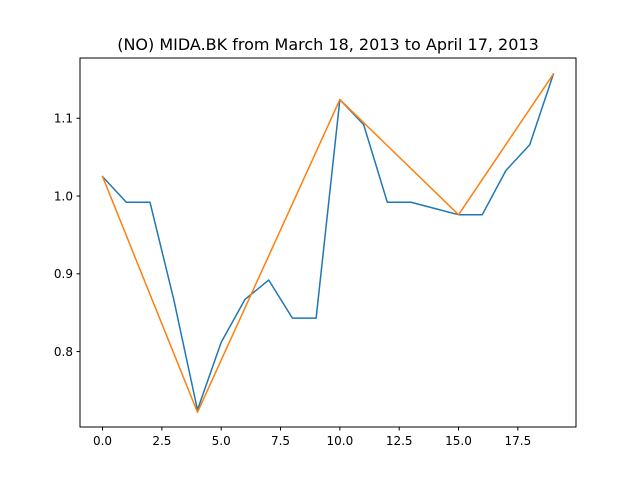  I want to click on y-tick-label: 1.0, so click(63, 196).